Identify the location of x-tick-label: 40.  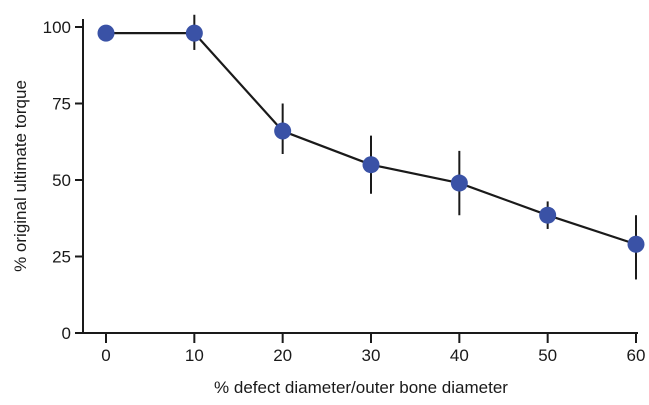
(459, 355).